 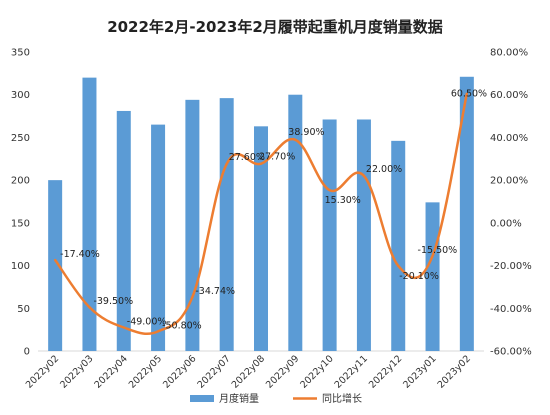 I want to click on data-label-2022y12: -20.10%, so click(x=419, y=276).